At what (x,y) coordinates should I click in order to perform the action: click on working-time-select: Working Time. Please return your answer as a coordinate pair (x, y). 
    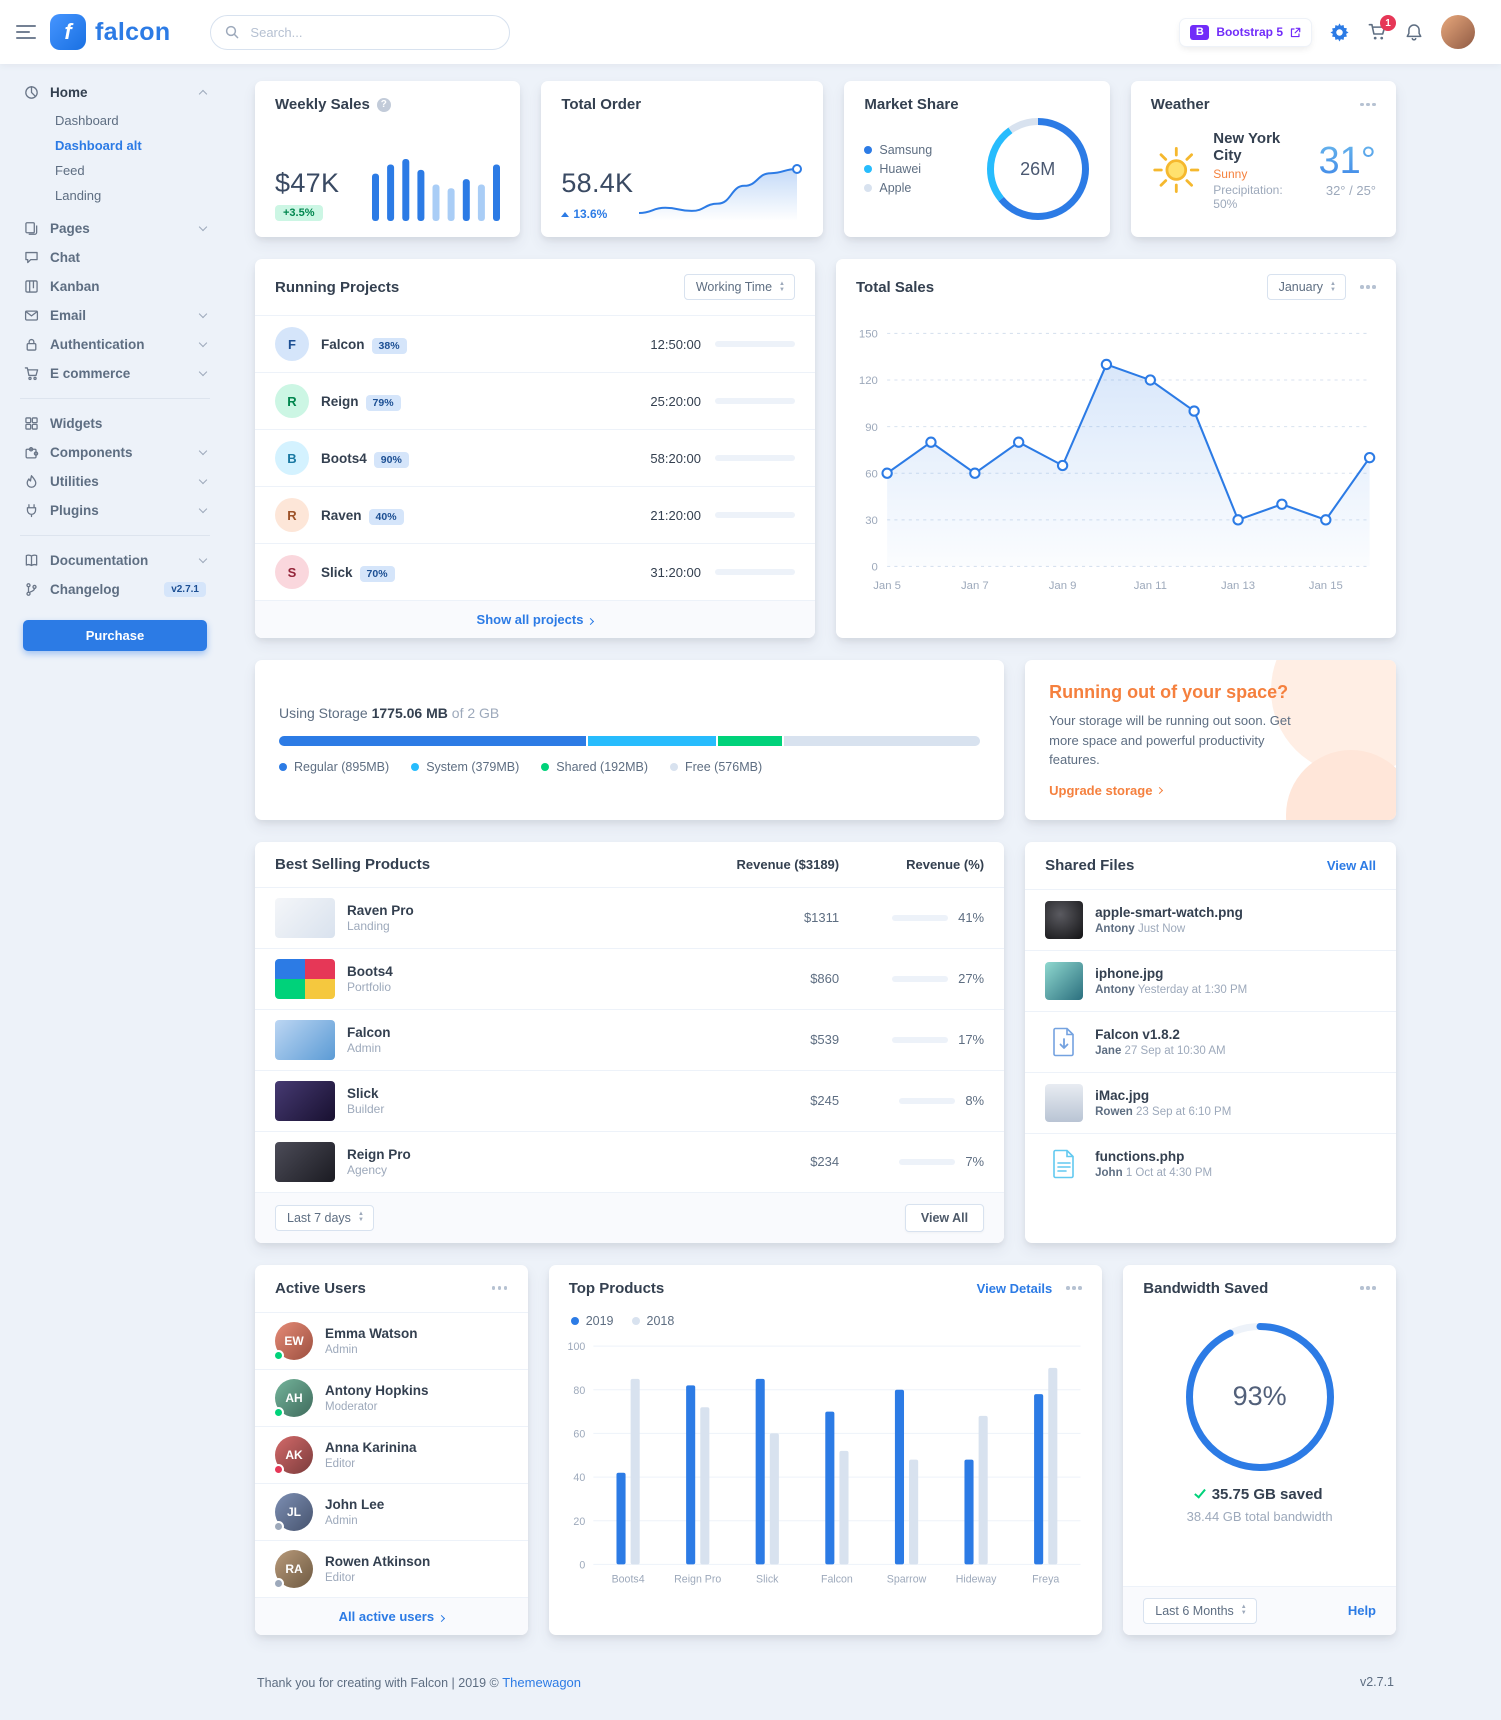
    Looking at the image, I should click on (739, 287).